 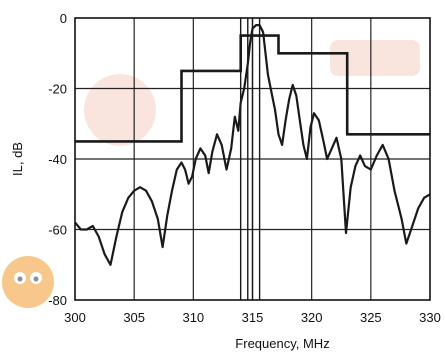 What do you see at coordinates (193, 317) in the screenshot?
I see `x-tick-label: 310` at bounding box center [193, 317].